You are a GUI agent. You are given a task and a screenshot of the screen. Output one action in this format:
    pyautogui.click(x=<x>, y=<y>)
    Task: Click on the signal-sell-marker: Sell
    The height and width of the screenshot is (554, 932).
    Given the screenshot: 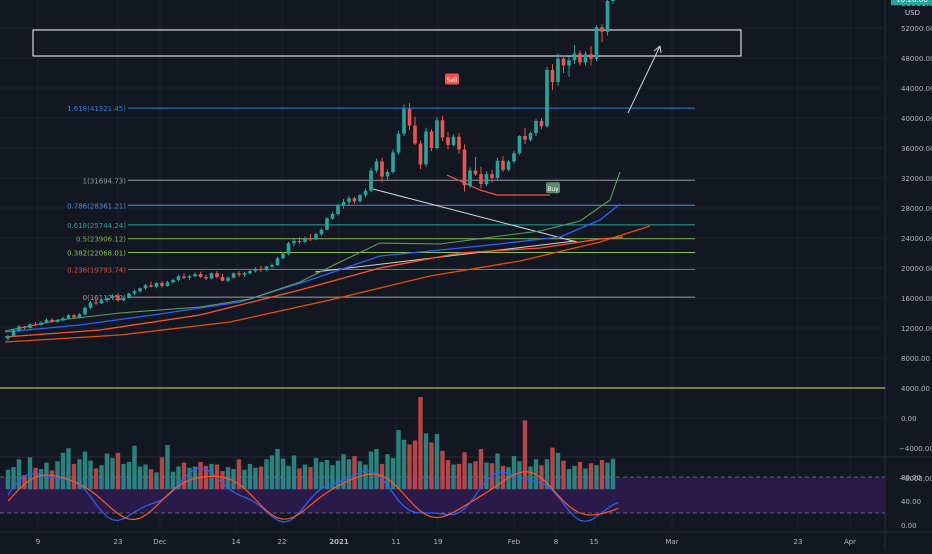 What is the action you would take?
    pyautogui.click(x=452, y=79)
    